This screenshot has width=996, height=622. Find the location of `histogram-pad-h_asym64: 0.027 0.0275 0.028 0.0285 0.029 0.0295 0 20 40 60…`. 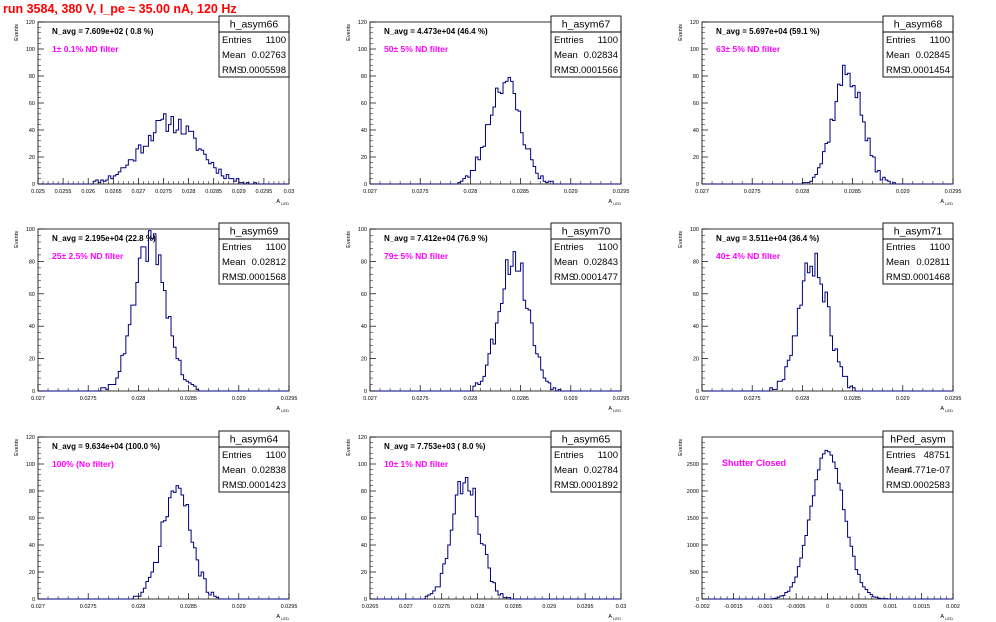

histogram-pad-h_asym64: 0.027 0.0275 0.028 0.0285 0.029 0.0295 0 20 40 60… is located at coordinates (155, 525).